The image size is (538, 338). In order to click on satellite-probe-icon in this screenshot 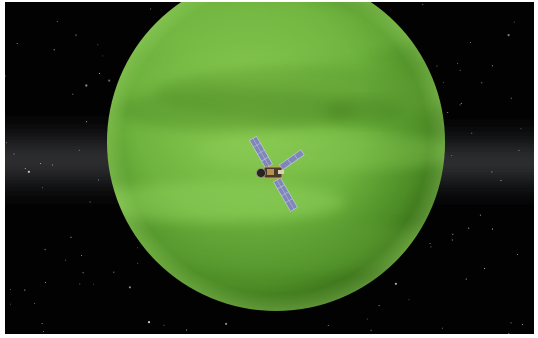, I will do `click(277, 173)`.